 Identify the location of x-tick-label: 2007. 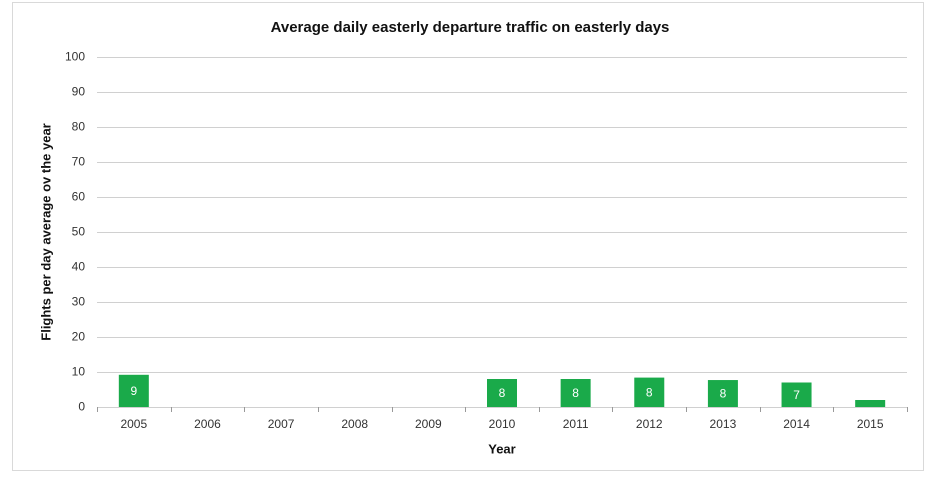
(281, 424).